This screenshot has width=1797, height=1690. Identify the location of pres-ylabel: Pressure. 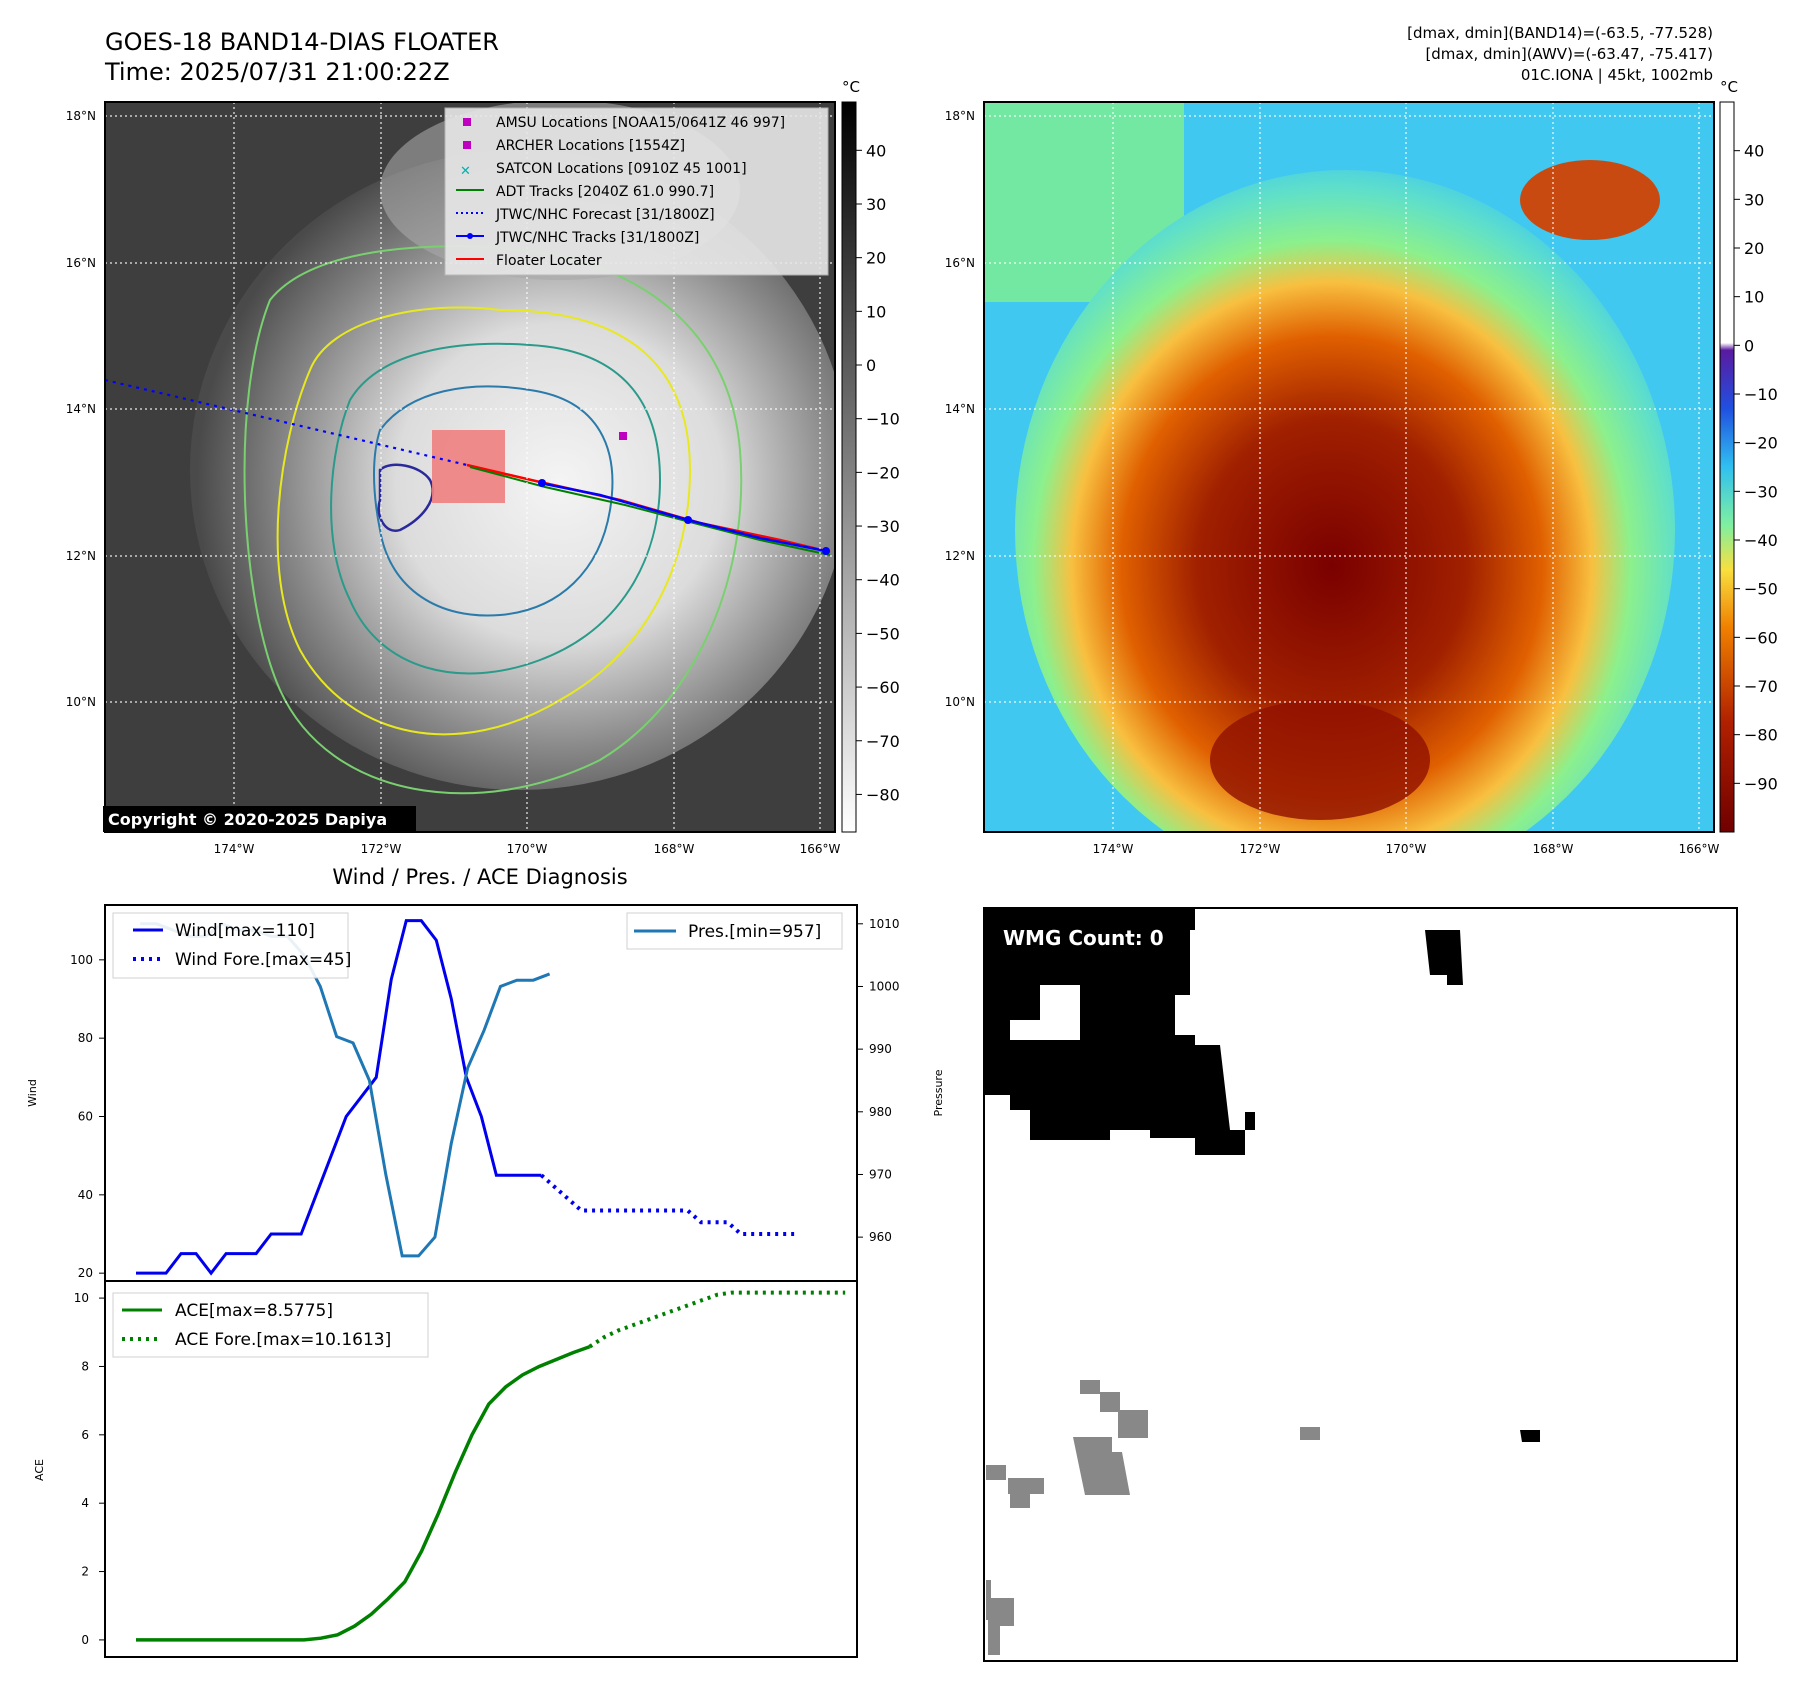
(938, 1092).